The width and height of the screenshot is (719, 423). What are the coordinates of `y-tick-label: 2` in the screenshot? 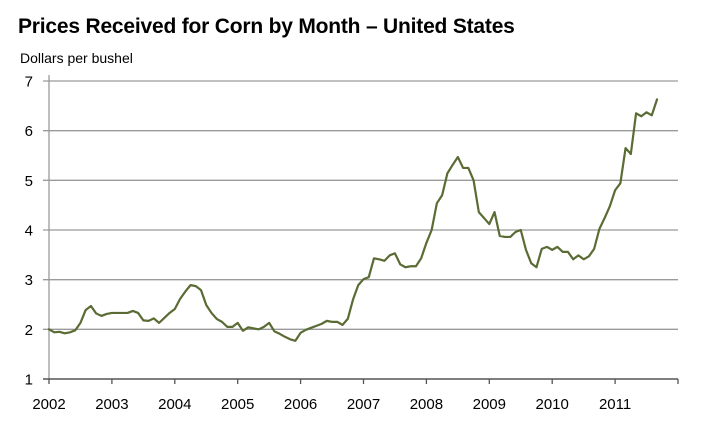 It's located at (29, 330).